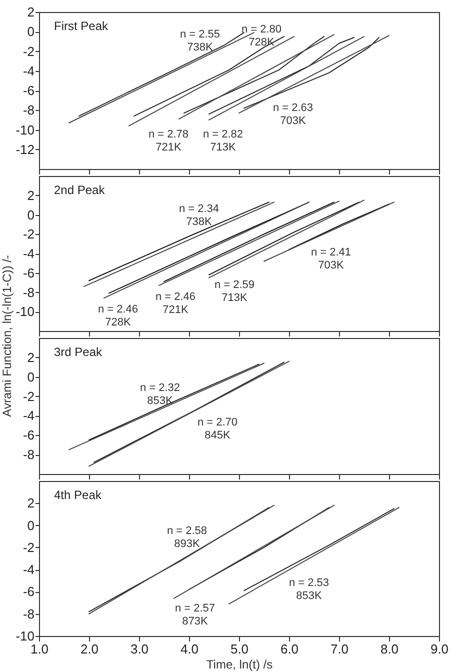  I want to click on x-axis-title: Time, ln(t) /s, so click(239, 665).